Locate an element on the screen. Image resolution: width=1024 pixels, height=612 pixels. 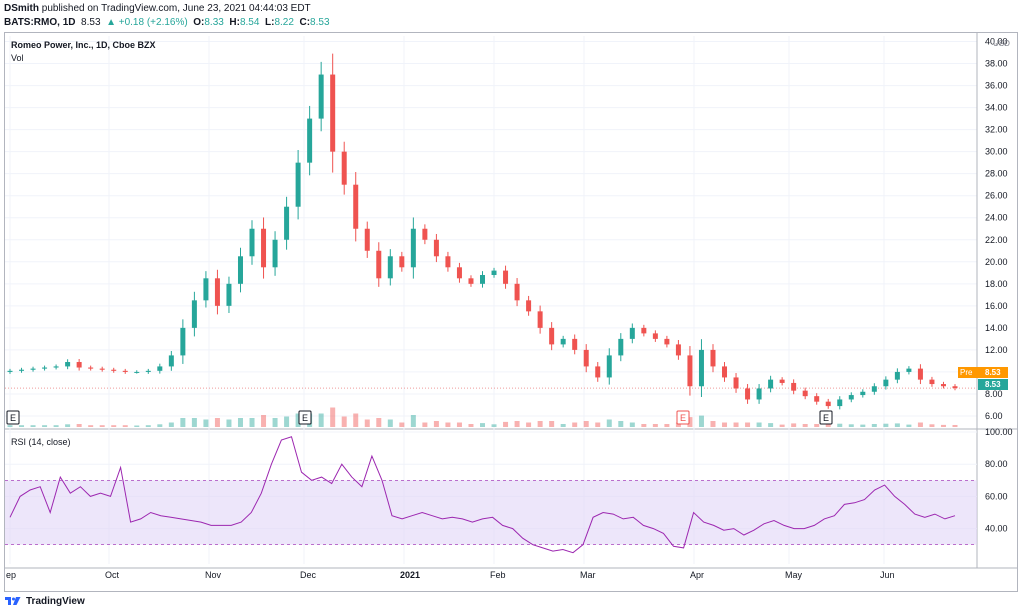
price-tick-label: 20.00 is located at coordinates (996, 262).